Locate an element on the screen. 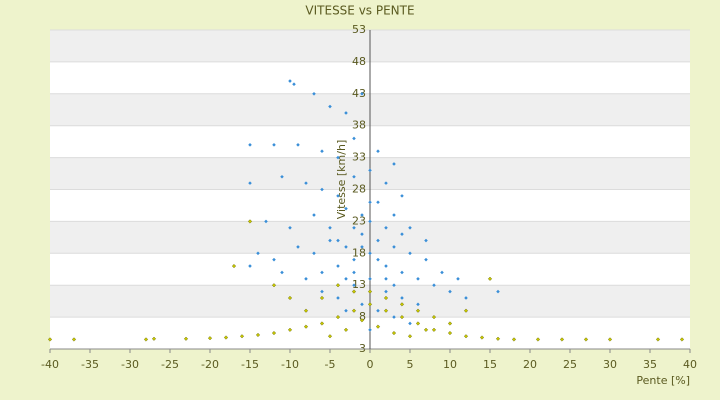  y-tick-label: 38 is located at coordinates (359, 125).